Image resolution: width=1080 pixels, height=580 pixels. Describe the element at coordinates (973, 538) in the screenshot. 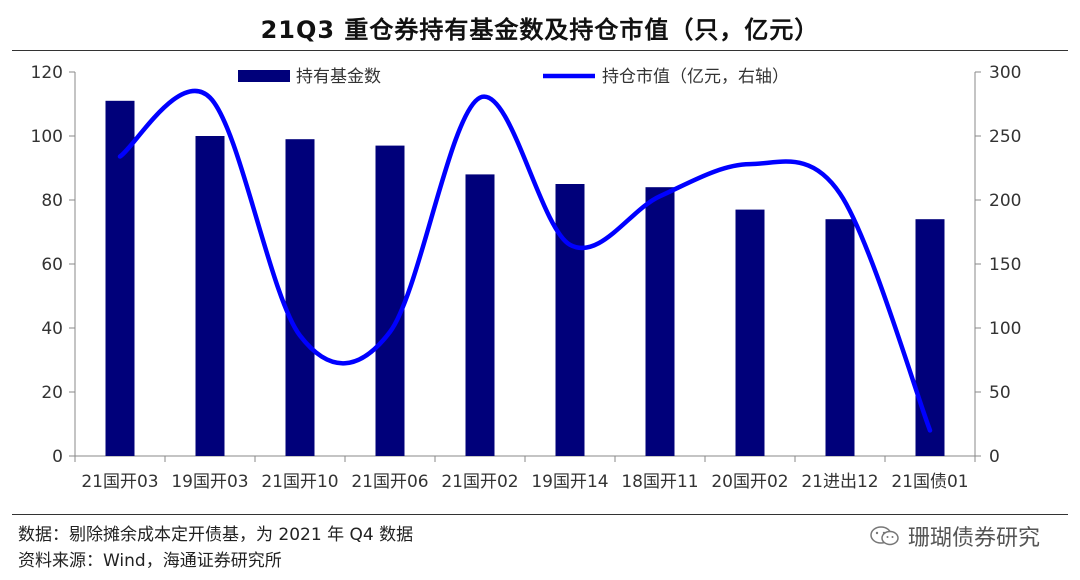

I see `watermark-text: 珊瑚债券研究` at that location.